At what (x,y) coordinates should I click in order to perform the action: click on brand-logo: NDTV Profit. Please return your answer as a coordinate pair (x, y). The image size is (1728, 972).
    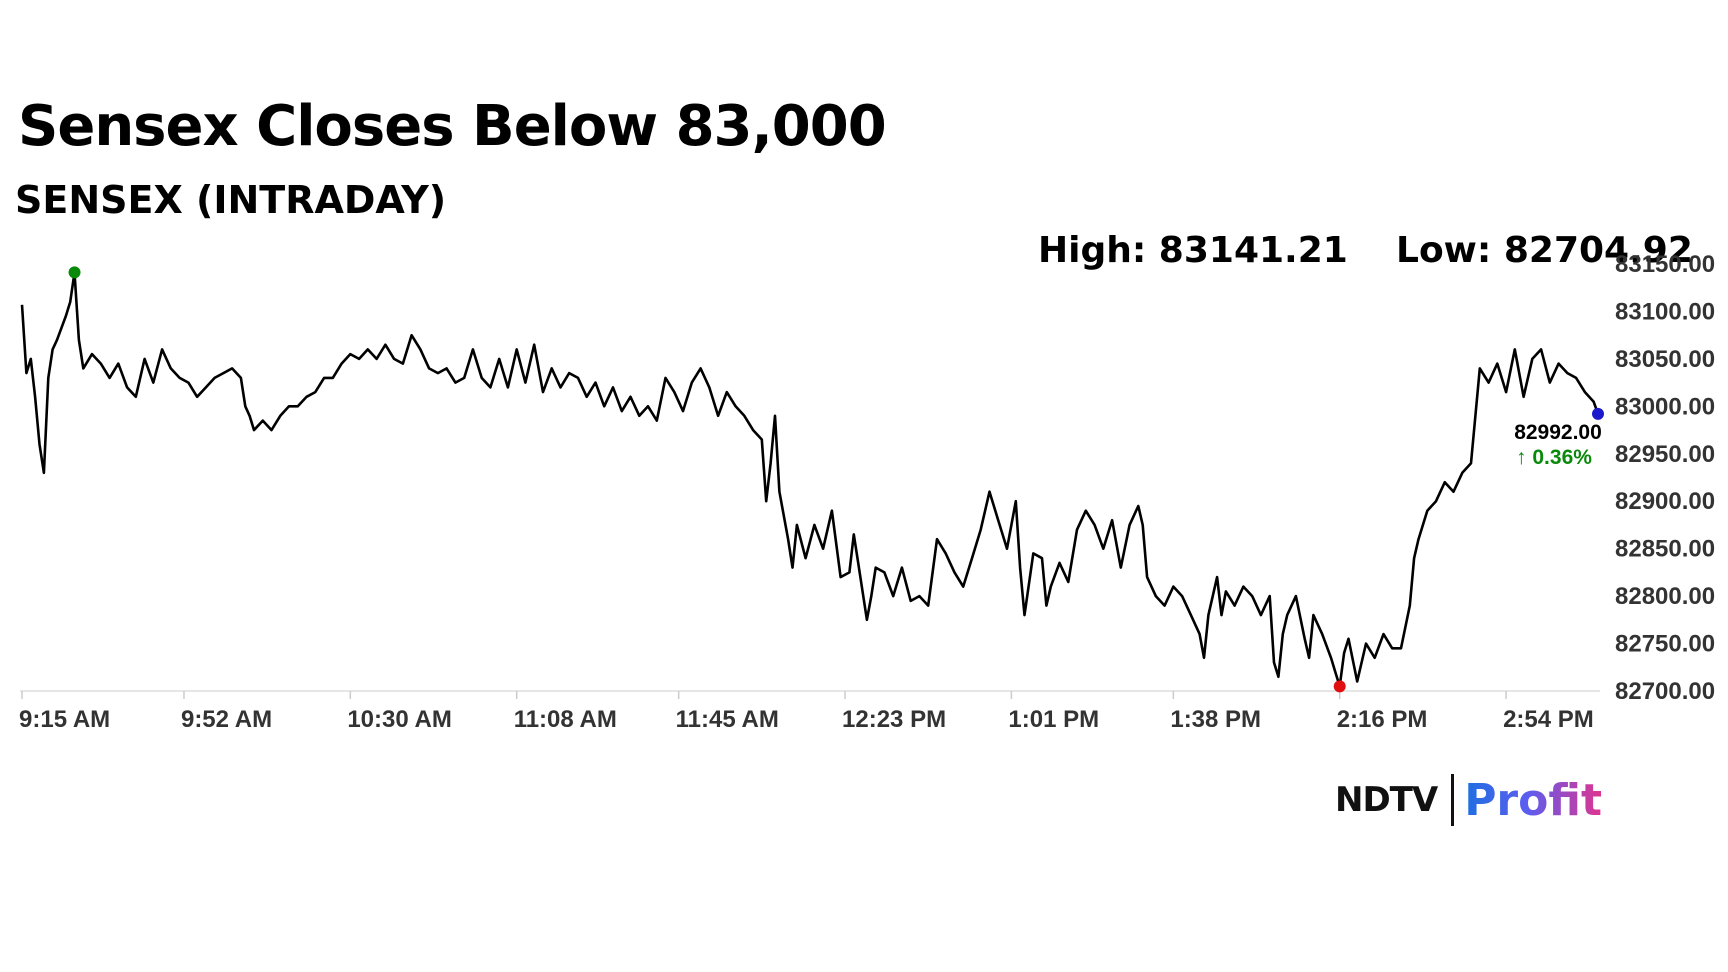
    Looking at the image, I should click on (1468, 800).